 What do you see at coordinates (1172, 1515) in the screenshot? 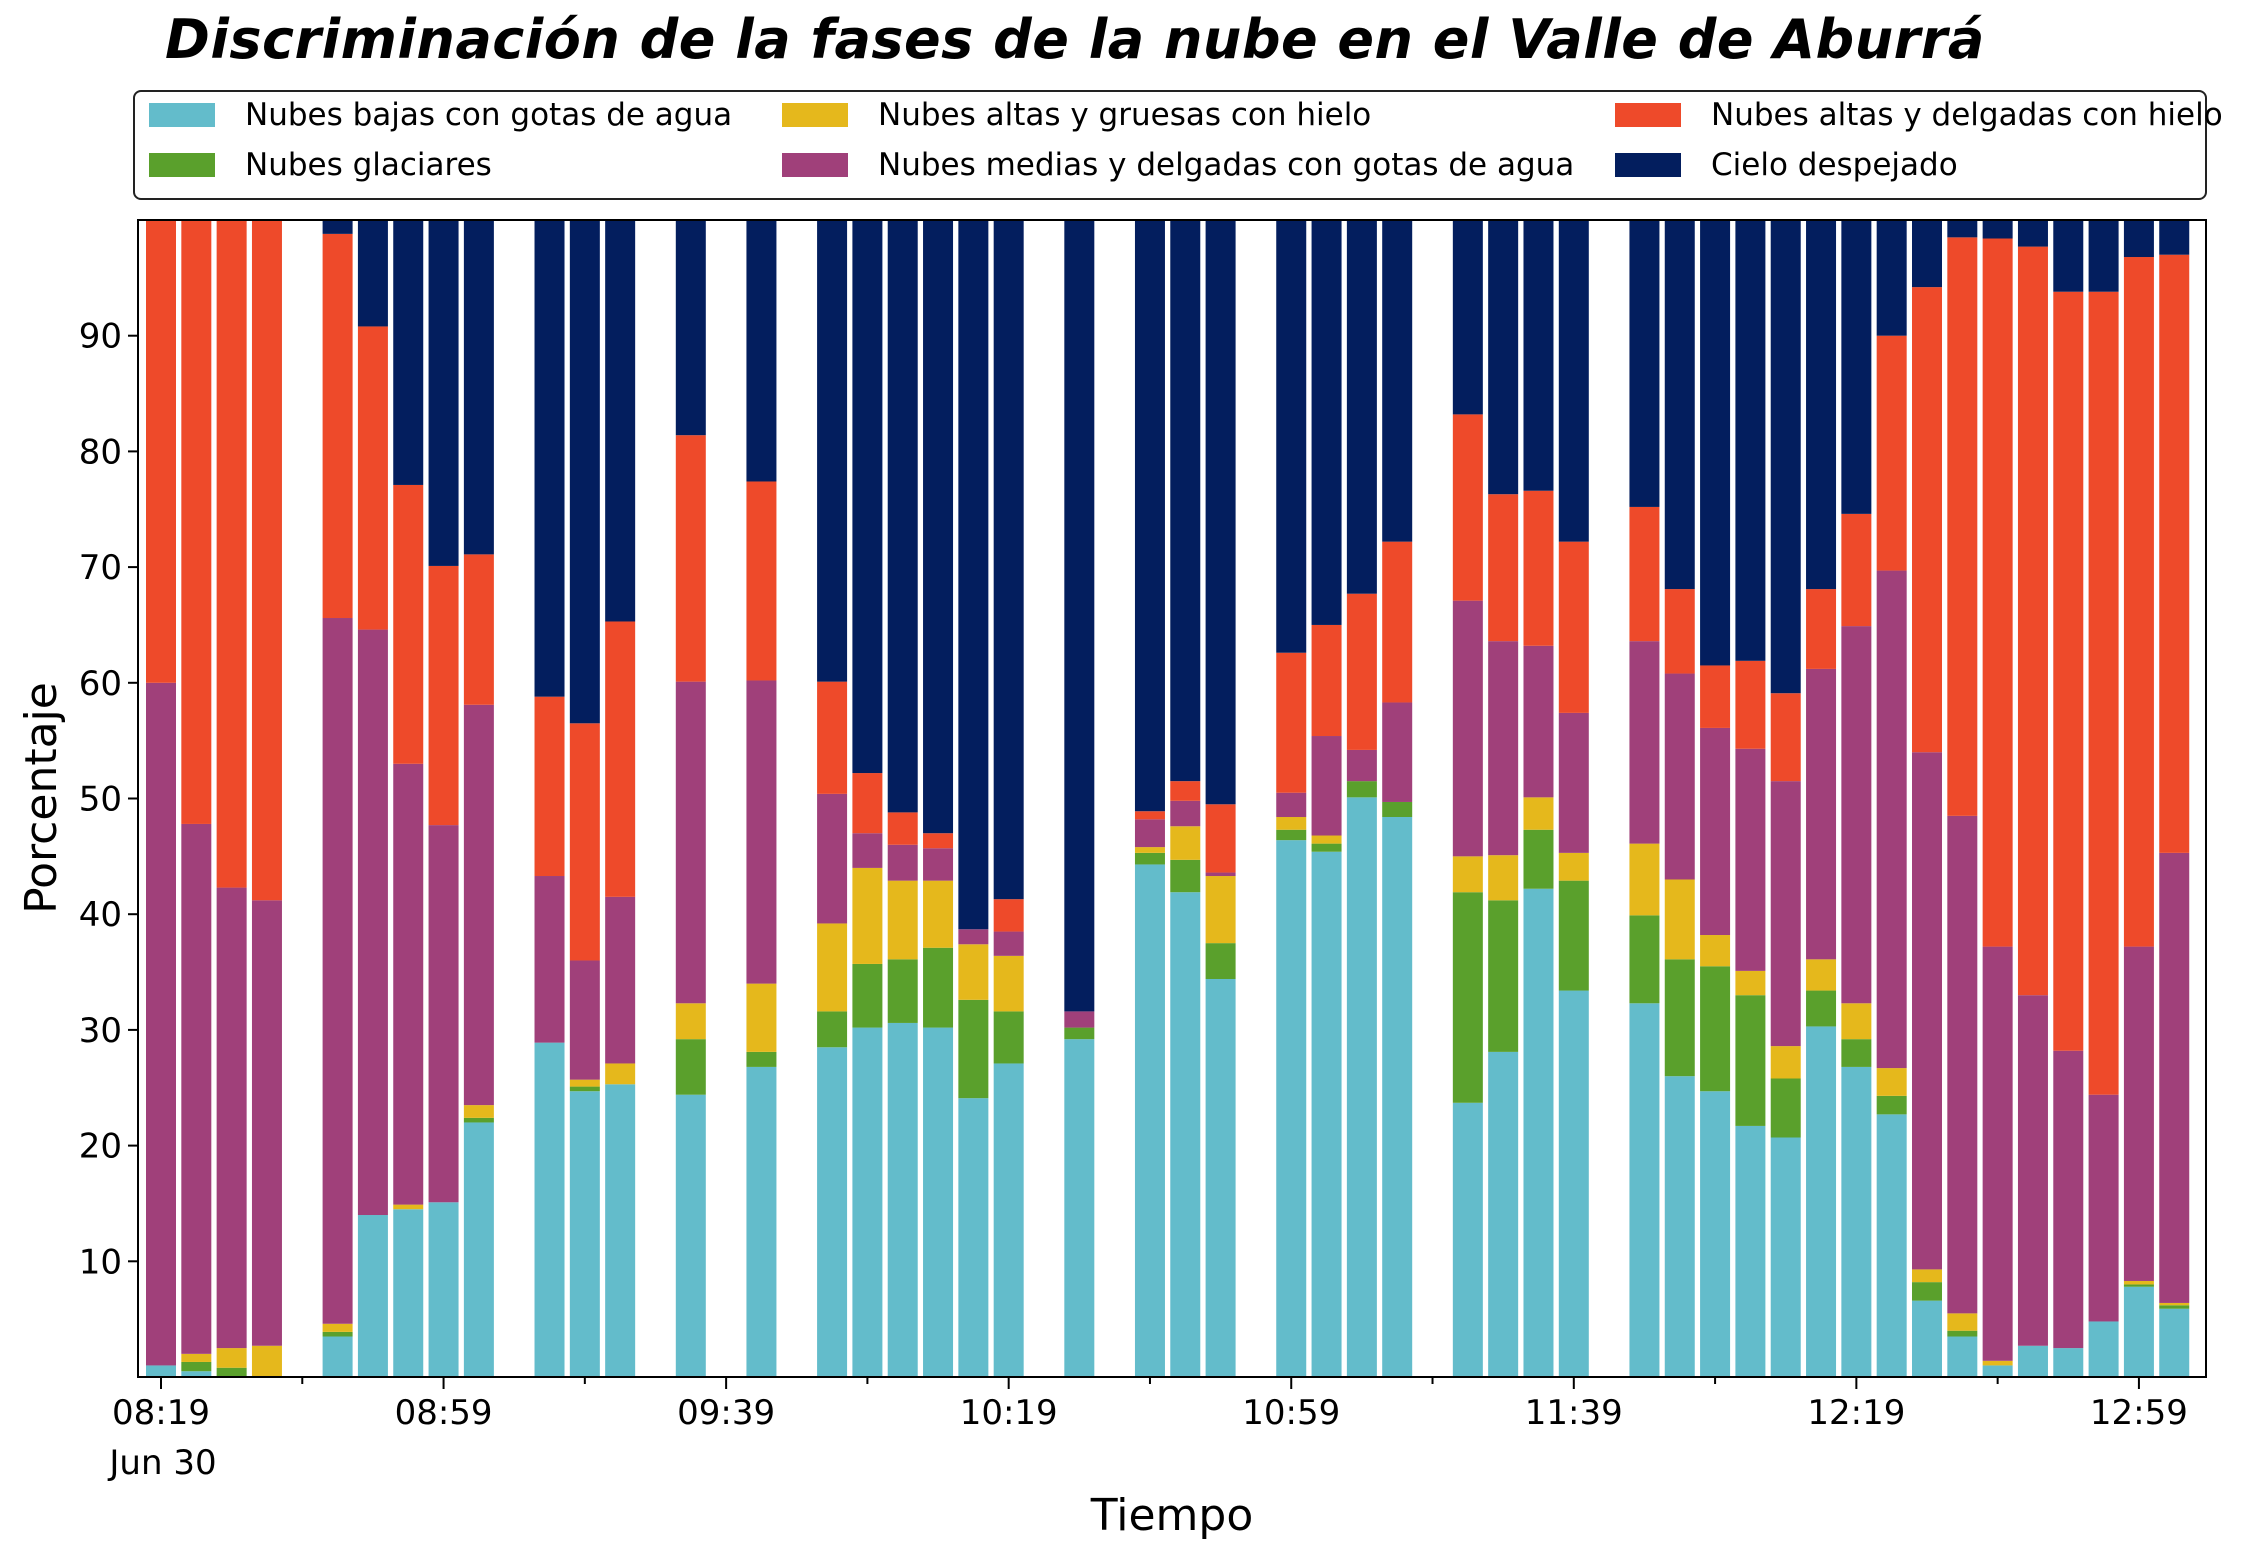
I see `x-axis-title: Tiempo` at bounding box center [1172, 1515].